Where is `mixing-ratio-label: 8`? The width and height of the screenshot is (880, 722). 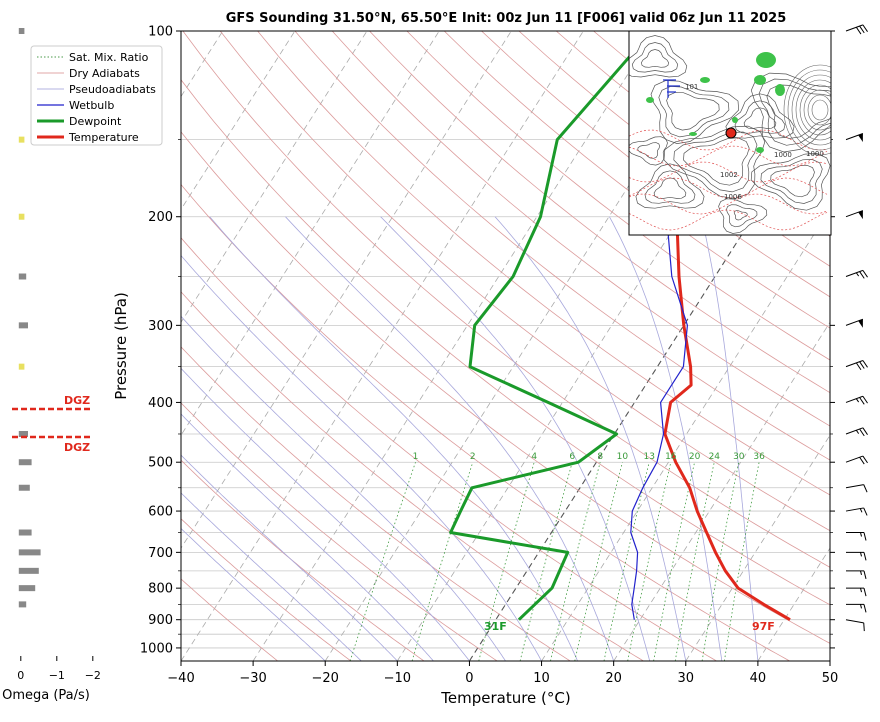 mixing-ratio-label: 8 is located at coordinates (600, 457).